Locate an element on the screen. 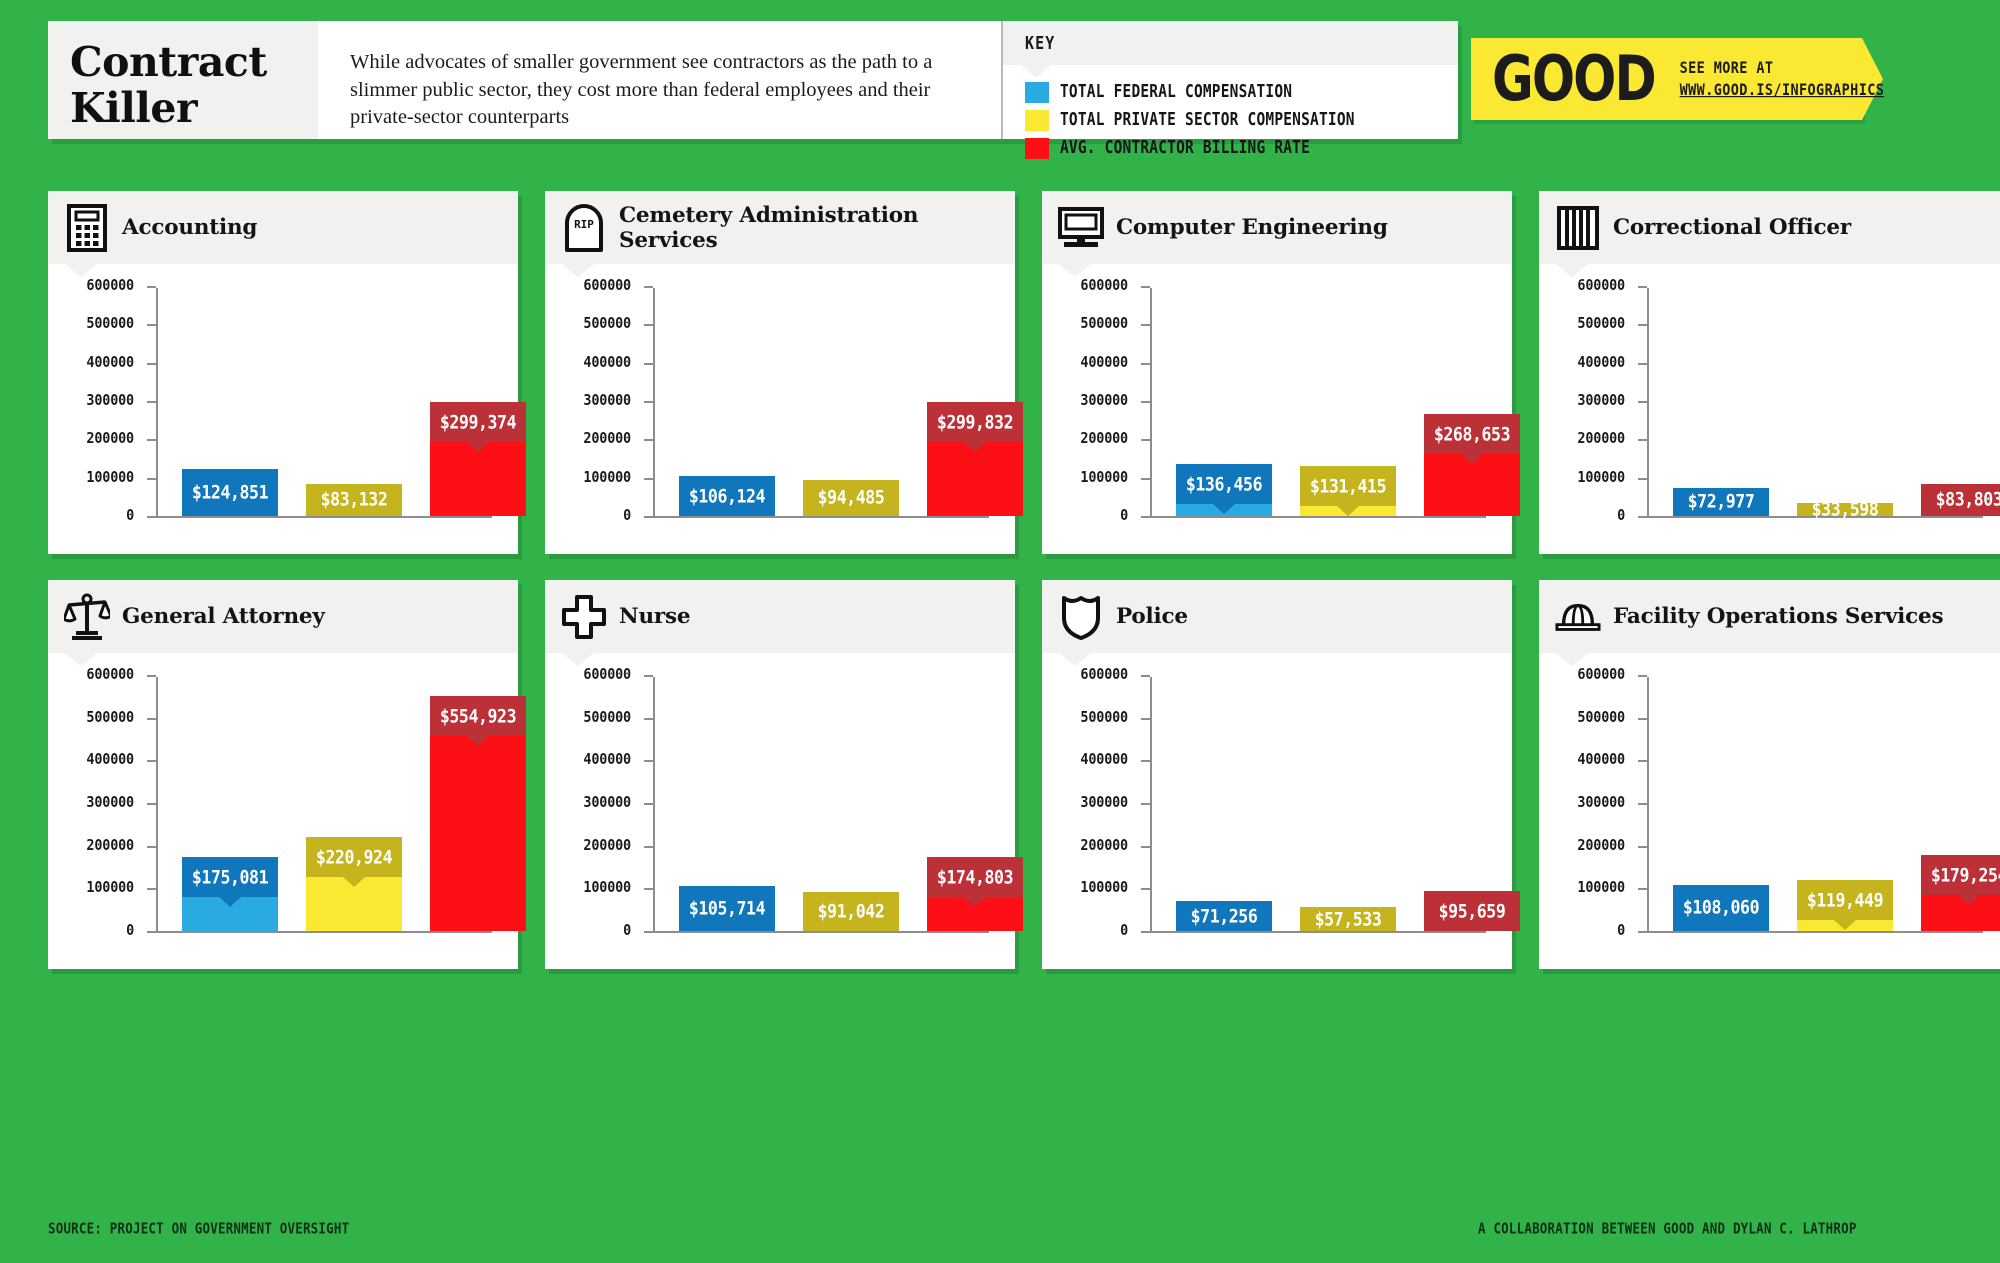 The height and width of the screenshot is (1263, 2000). bar: $83,803 is located at coordinates (1960, 500).